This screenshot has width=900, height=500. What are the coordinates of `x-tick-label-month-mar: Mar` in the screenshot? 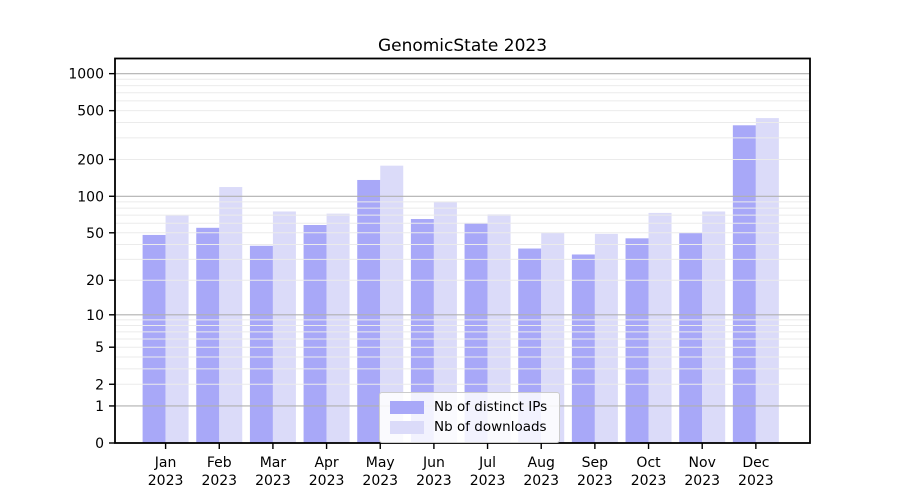 It's located at (273, 463).